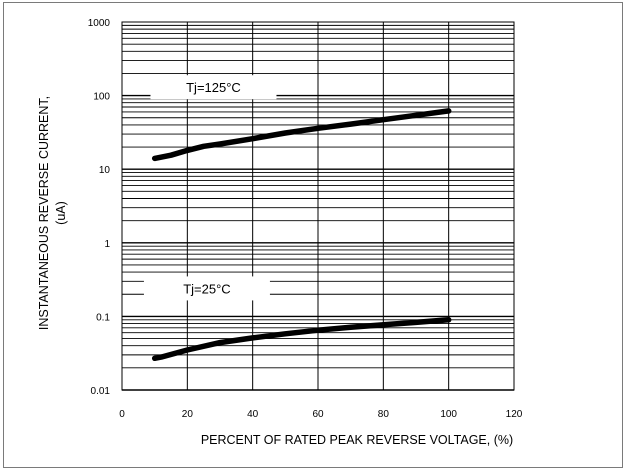 The image size is (628, 472). I want to click on x-tick-label-120: 120, so click(514, 414).